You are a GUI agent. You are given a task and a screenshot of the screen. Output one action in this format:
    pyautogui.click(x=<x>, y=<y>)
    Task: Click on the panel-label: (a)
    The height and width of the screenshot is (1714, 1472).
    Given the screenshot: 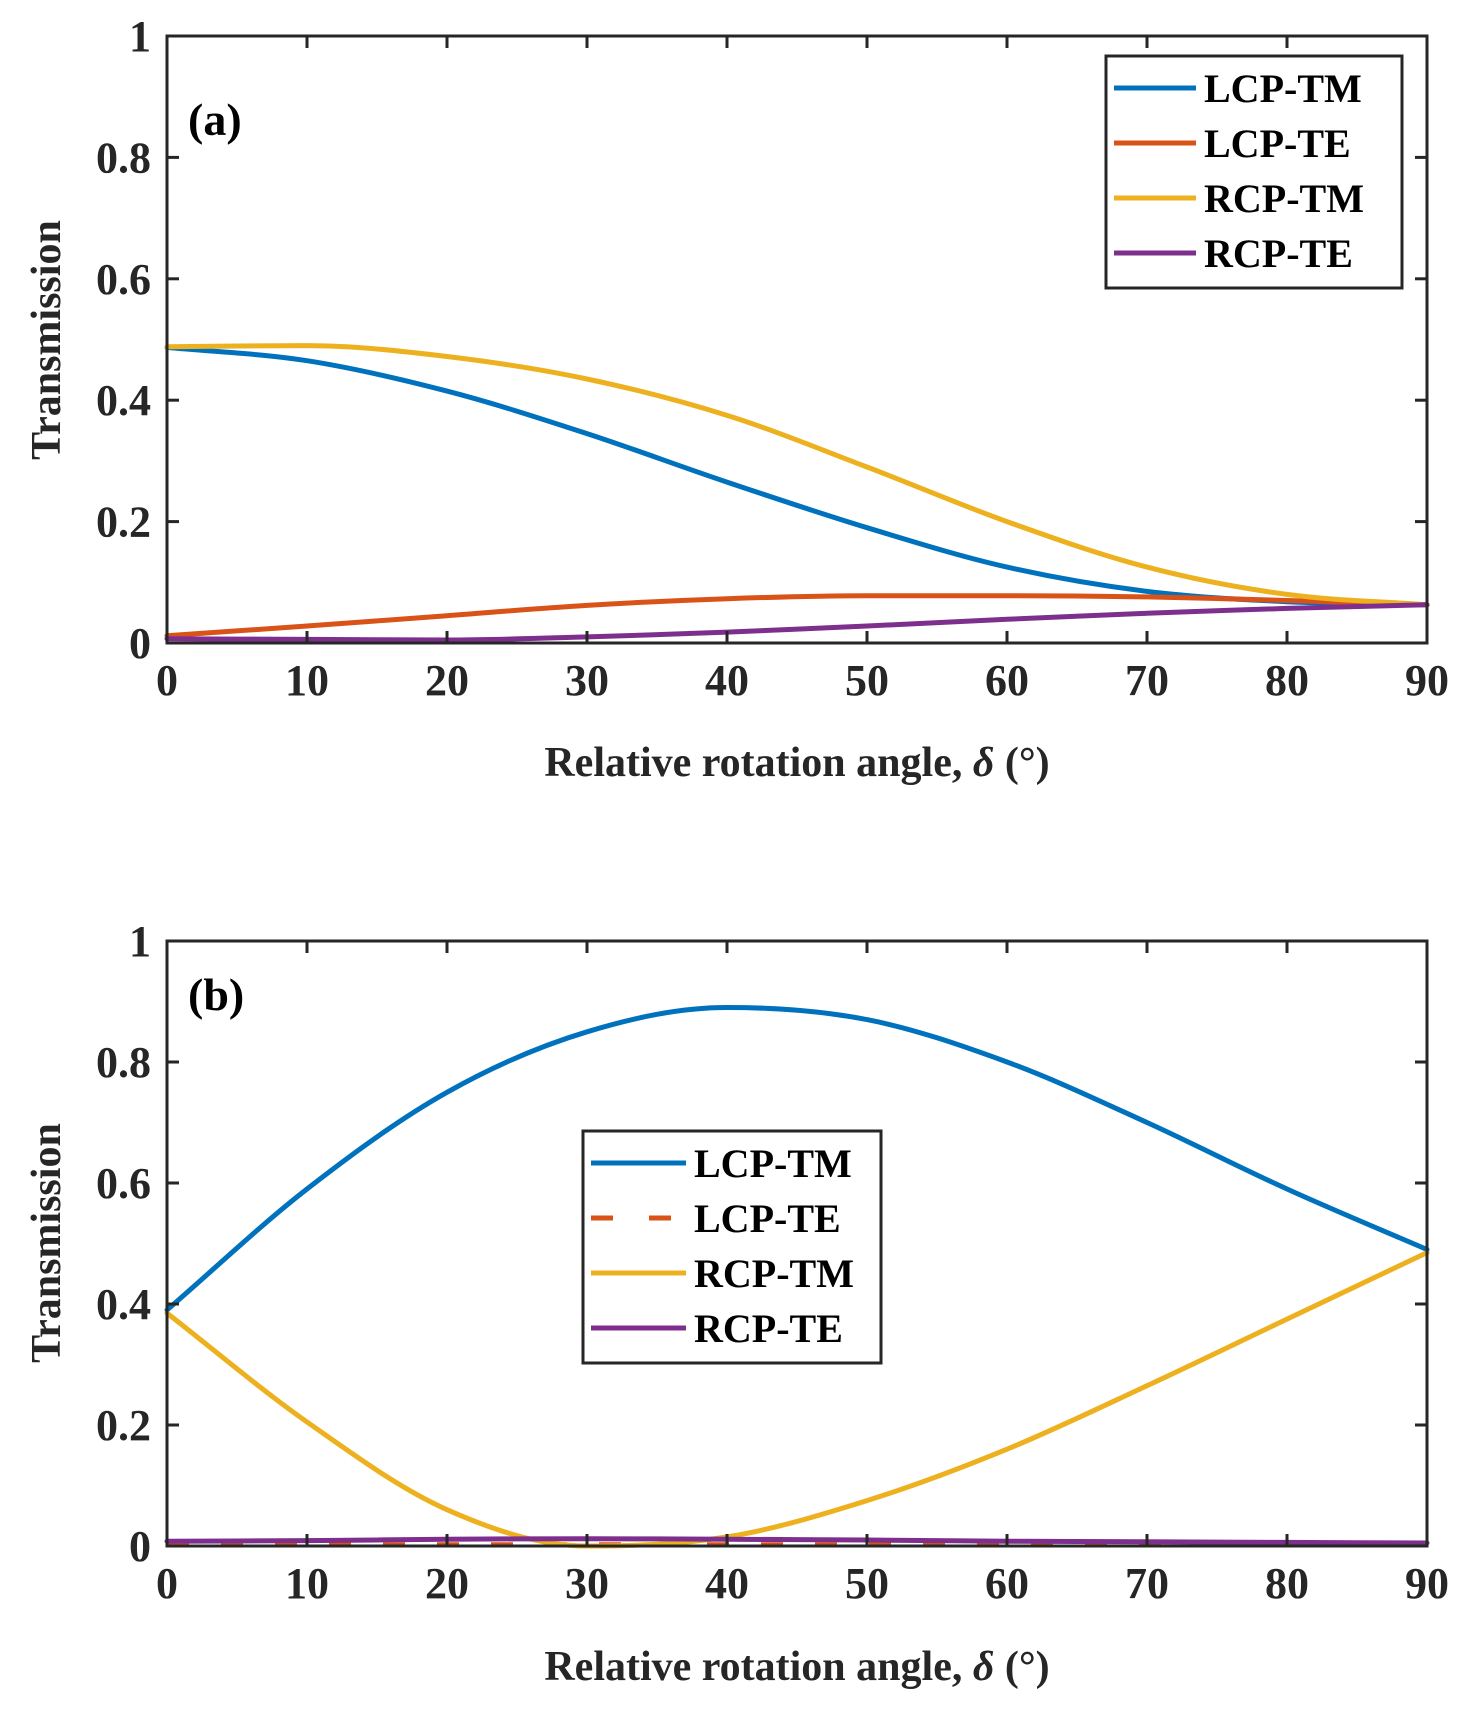 What is the action you would take?
    pyautogui.click(x=215, y=119)
    